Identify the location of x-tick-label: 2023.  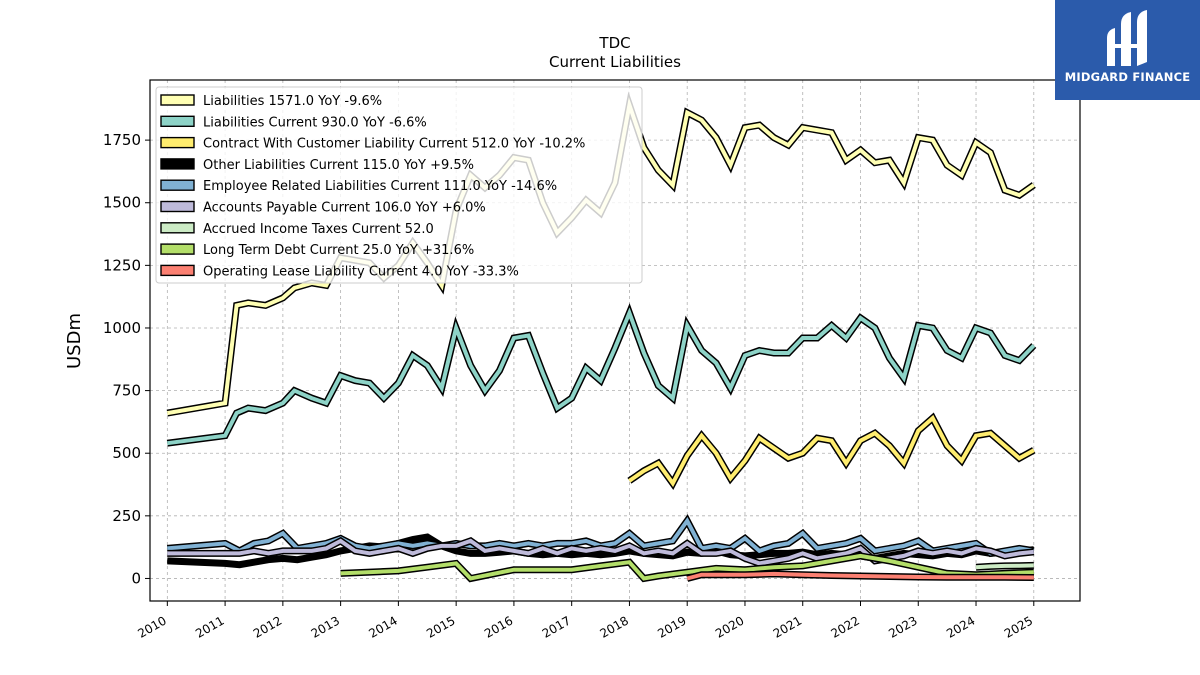
(902, 626).